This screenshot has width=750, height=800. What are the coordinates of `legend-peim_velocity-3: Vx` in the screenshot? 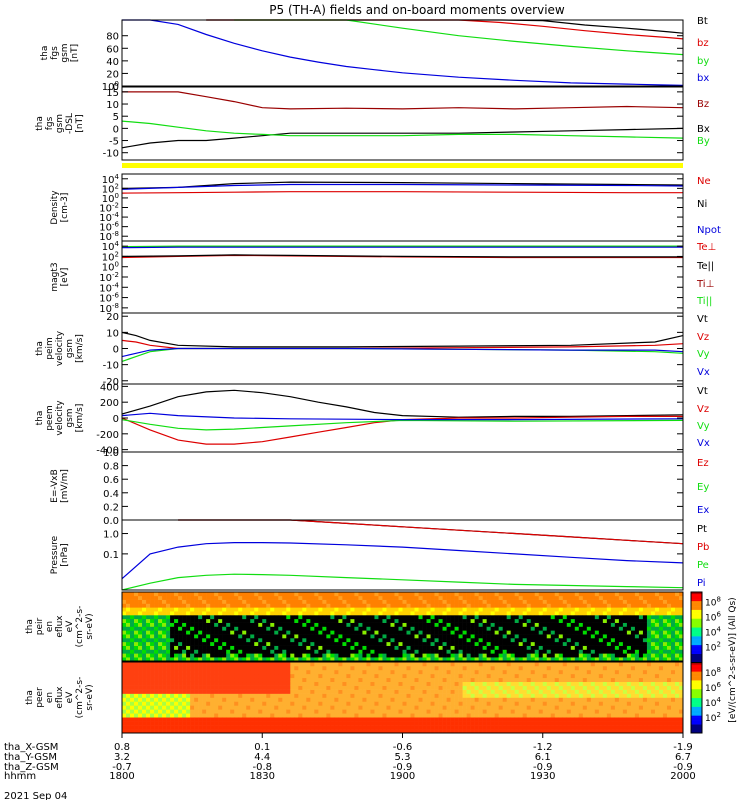 It's located at (703, 372).